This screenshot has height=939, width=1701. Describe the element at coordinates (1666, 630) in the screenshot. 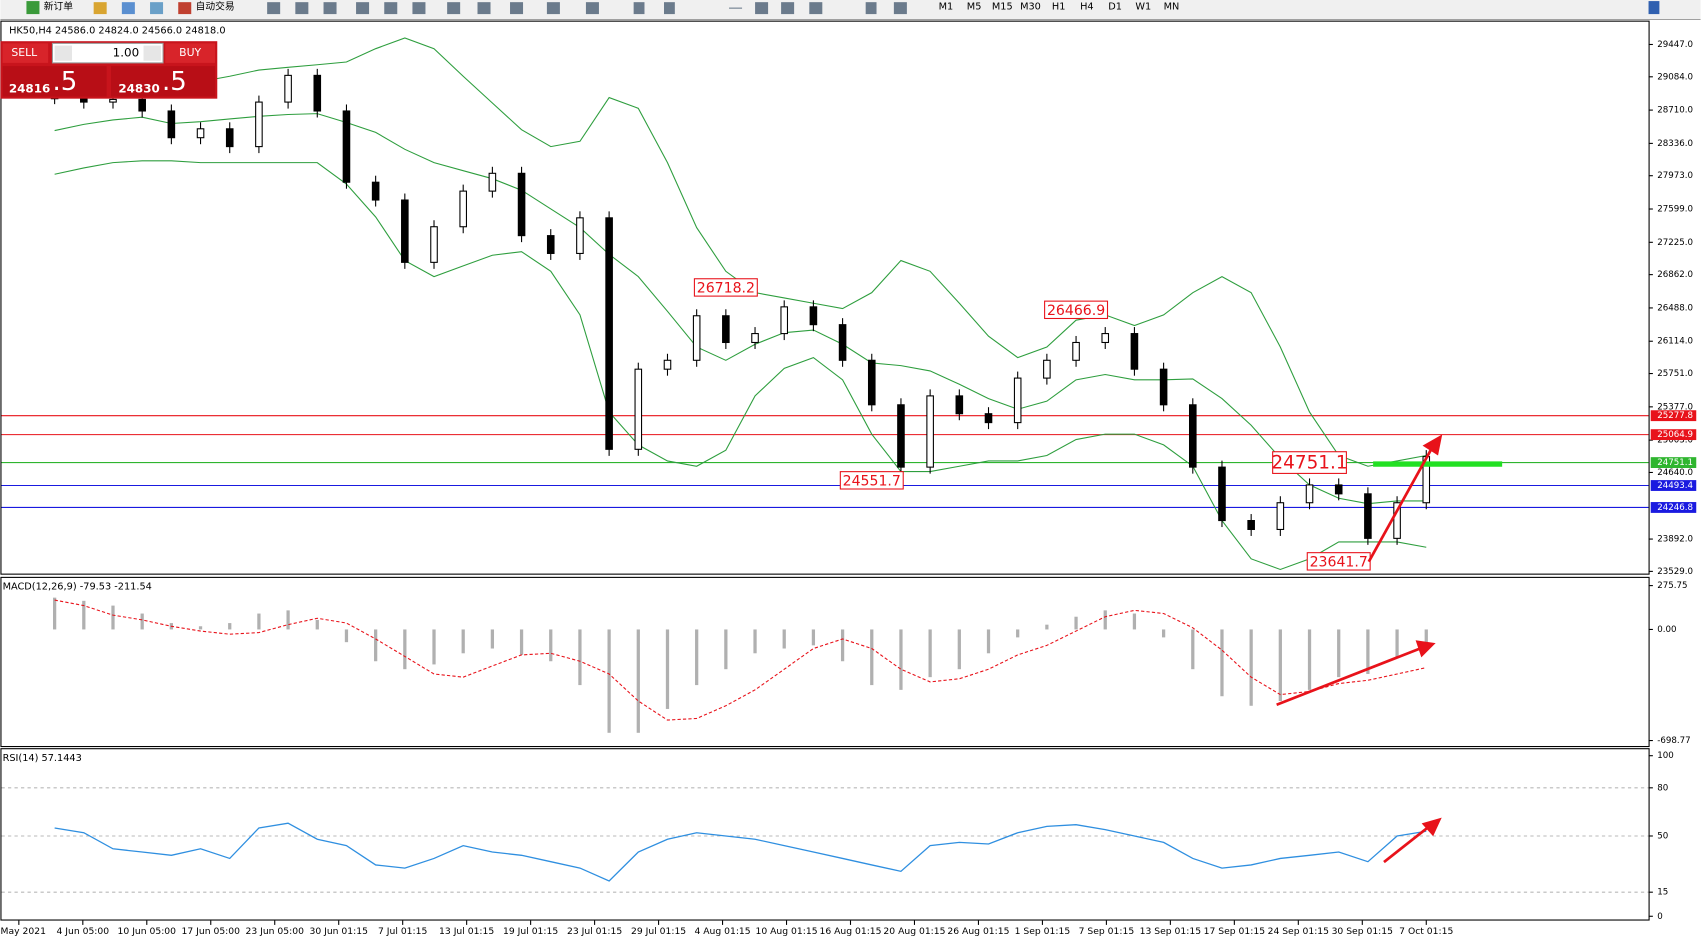

I see `y-tick-label: 0.00` at that location.